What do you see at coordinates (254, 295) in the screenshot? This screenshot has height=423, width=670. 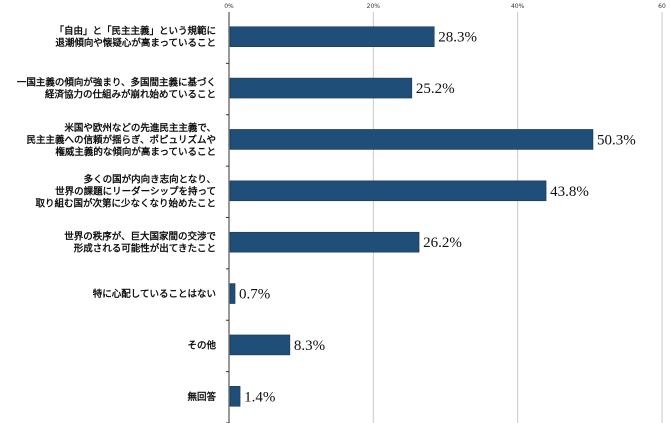 I see `data-label: 0.7%` at bounding box center [254, 295].